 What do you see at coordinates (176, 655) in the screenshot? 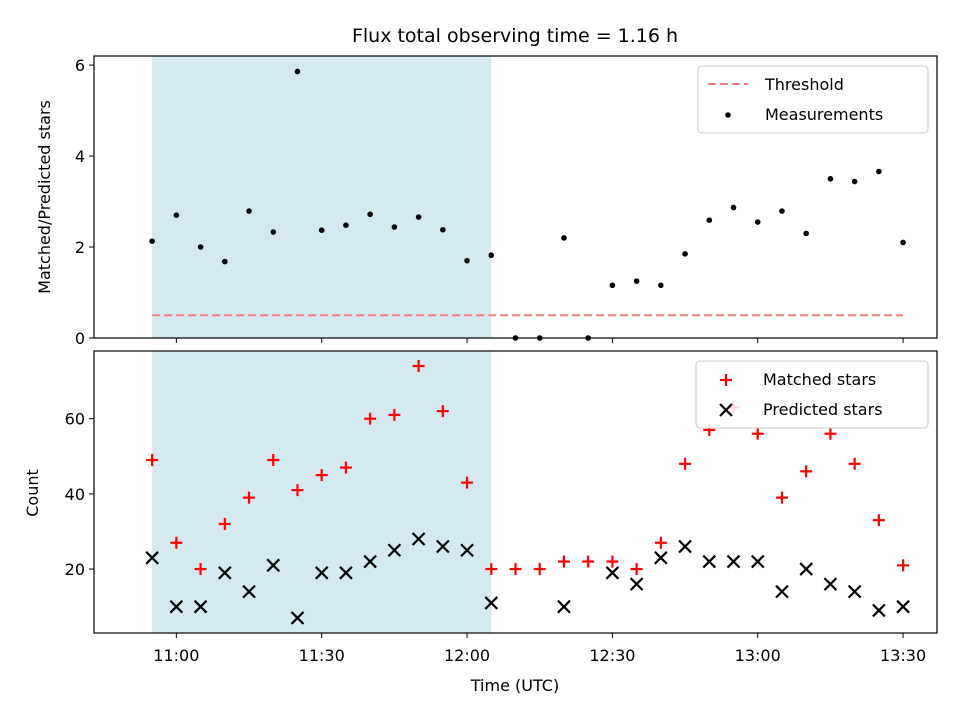
I see `x-tick-label: 11:00` at bounding box center [176, 655].